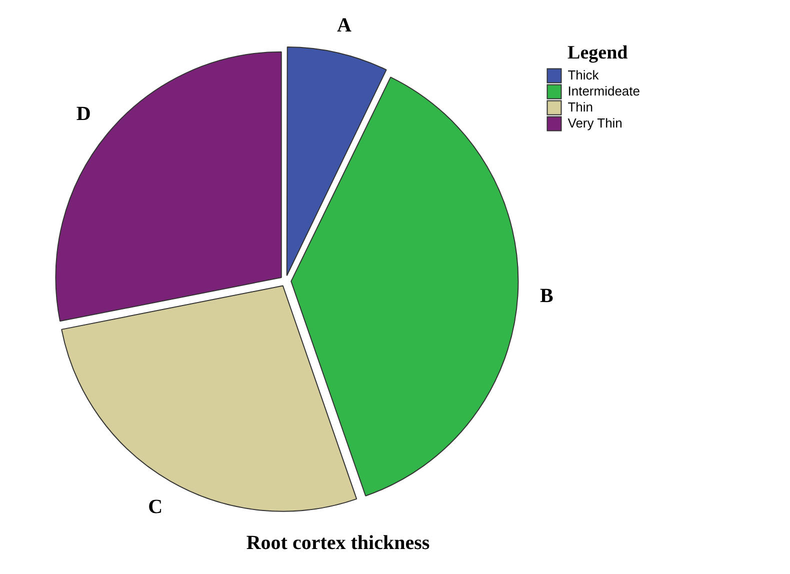 The image size is (790, 574). What do you see at coordinates (344, 25) in the screenshot?
I see `data-label: A` at bounding box center [344, 25].